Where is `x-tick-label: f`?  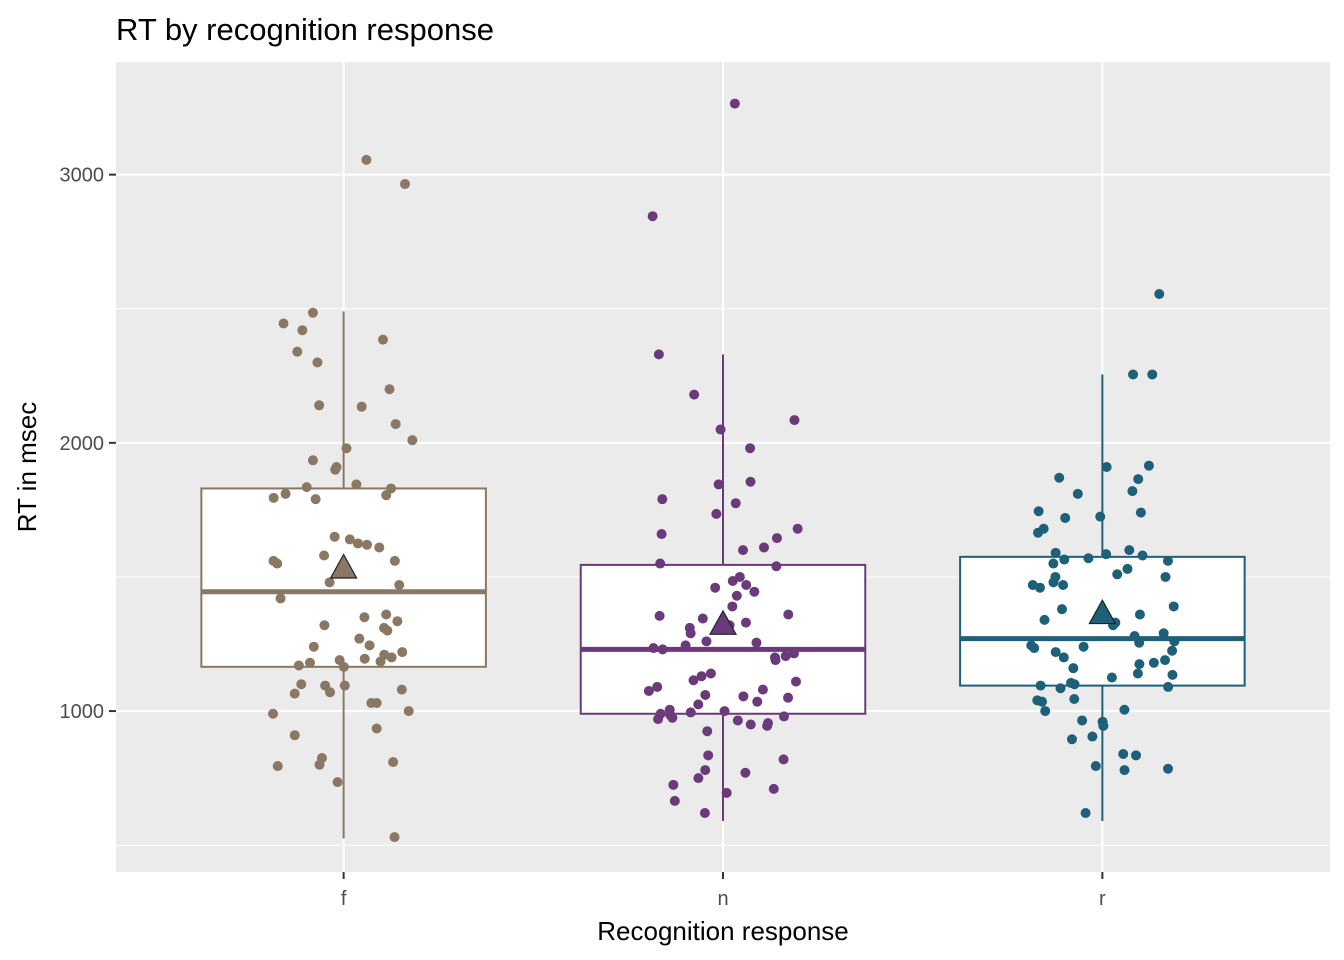 x-tick-label: f is located at coordinates (344, 899).